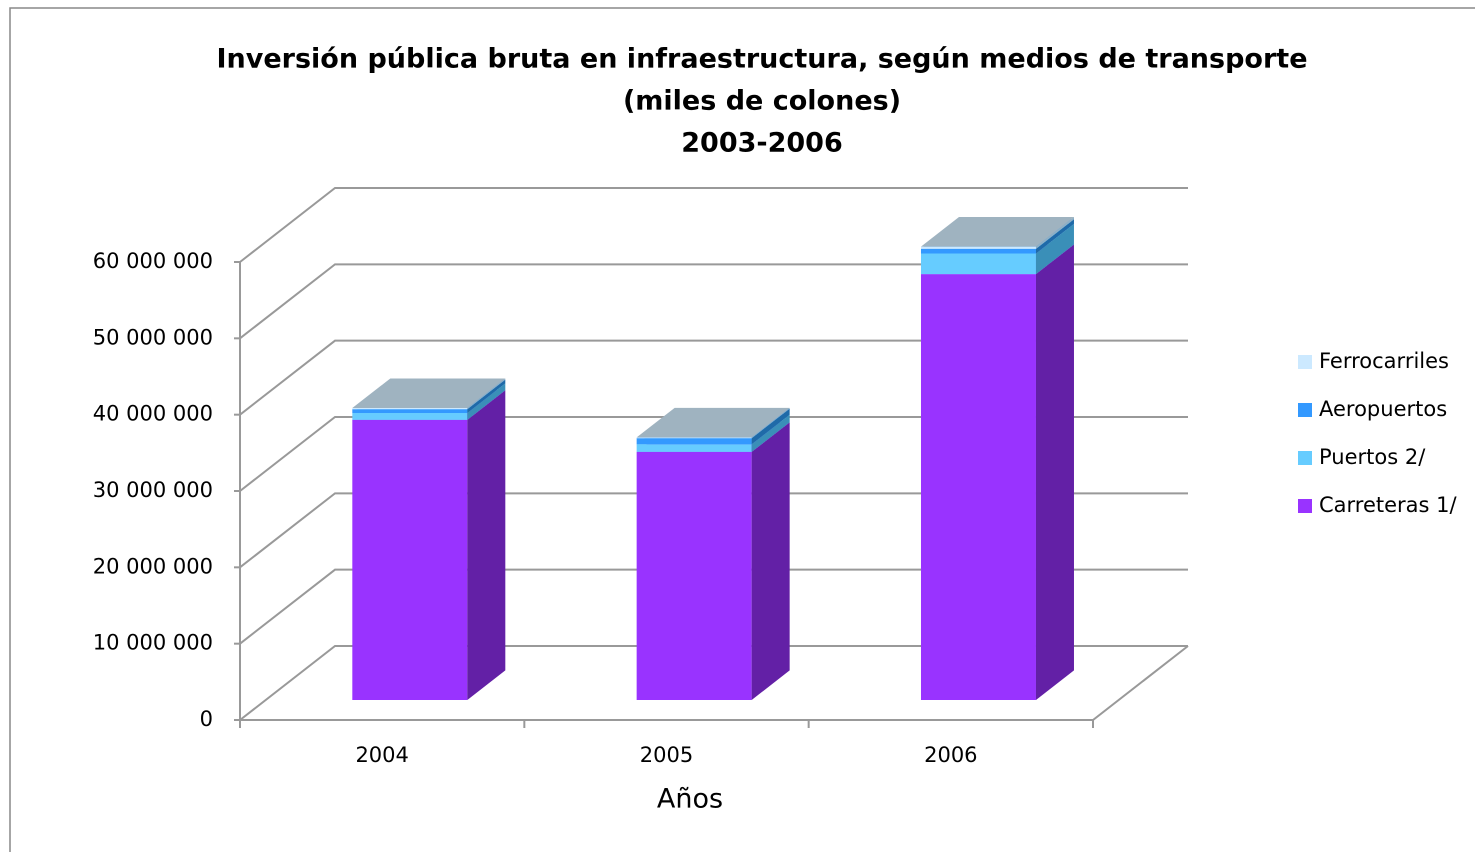 The height and width of the screenshot is (852, 1475). I want to click on y-tick-label: 20 000 000, so click(153, 566).